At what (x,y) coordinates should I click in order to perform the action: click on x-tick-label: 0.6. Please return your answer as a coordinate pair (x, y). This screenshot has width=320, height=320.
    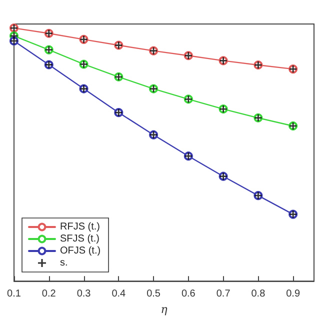
    Looking at the image, I should click on (188, 294).